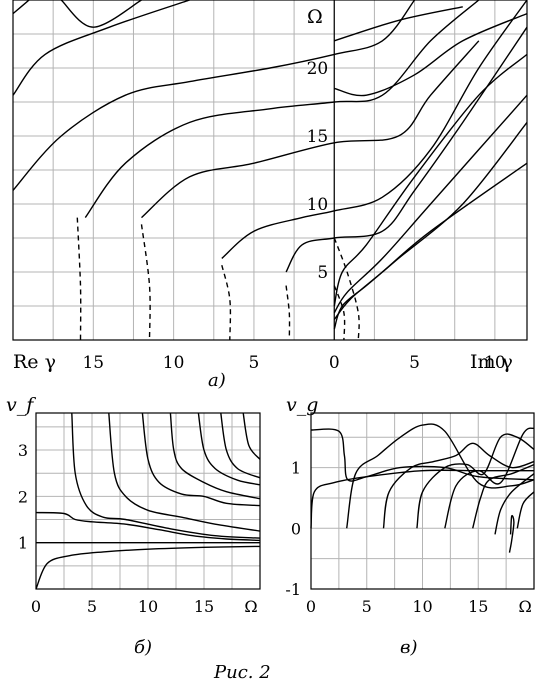 The image size is (538, 684). I want to click on panel-b-x-tick: 15, so click(204, 606).